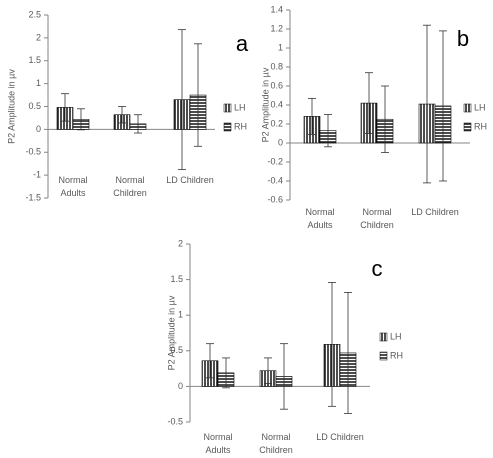  Describe the element at coordinates (377, 268) in the screenshot. I see `panel-label: c` at that location.